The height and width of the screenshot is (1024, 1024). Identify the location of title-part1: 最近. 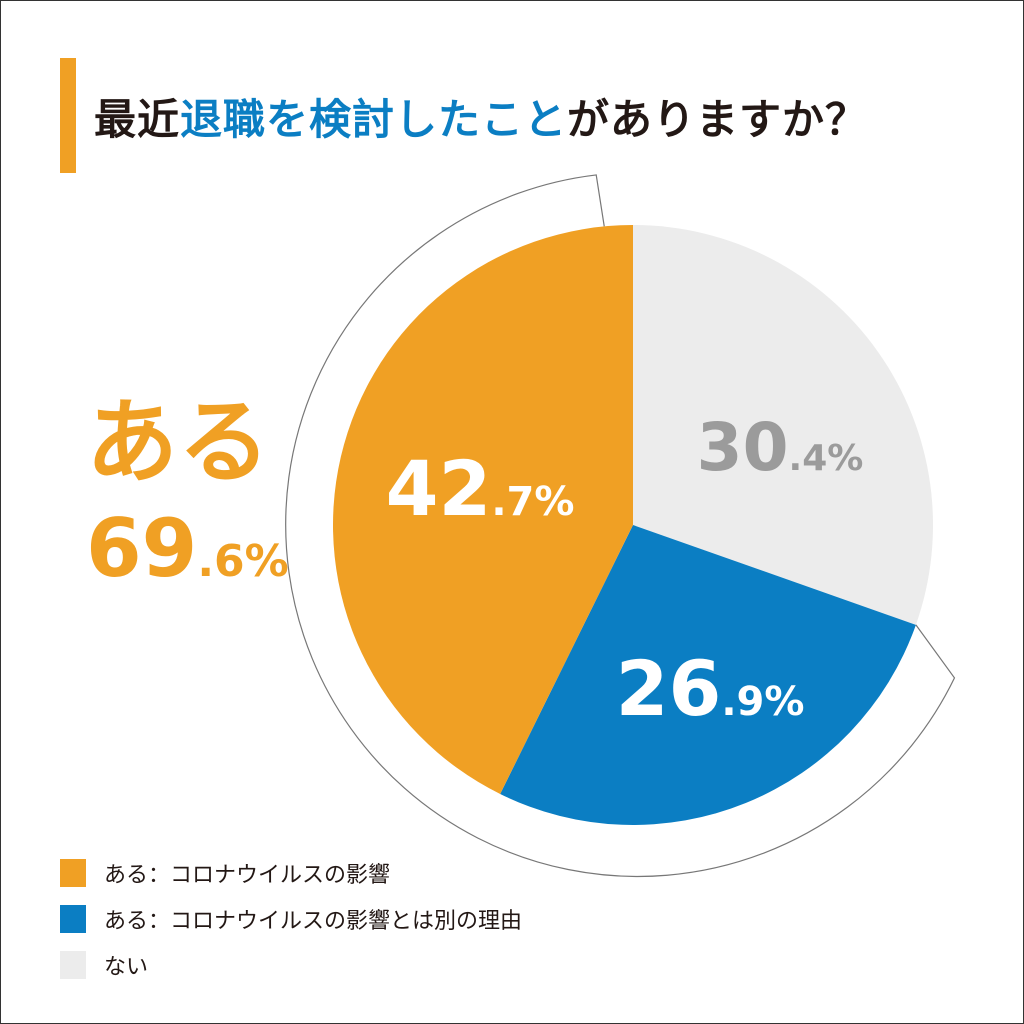
(137, 119).